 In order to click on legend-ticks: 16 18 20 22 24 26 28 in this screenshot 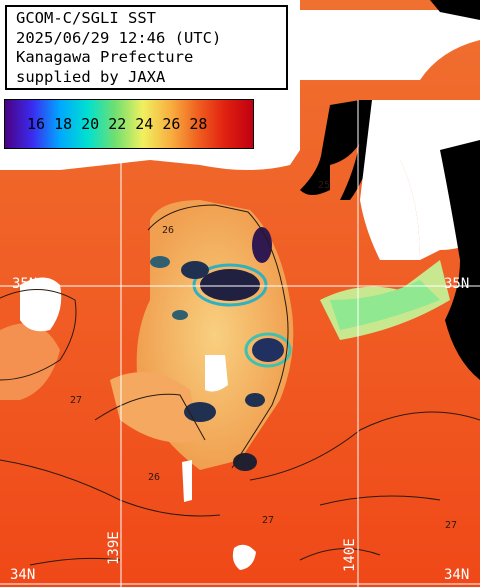, I will do `click(117, 124)`.